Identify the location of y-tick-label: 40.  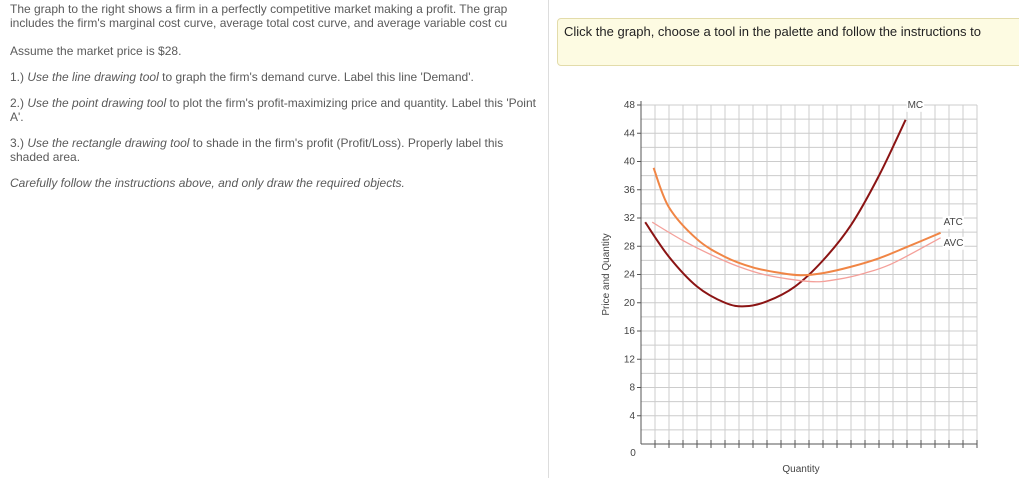
(630, 162).